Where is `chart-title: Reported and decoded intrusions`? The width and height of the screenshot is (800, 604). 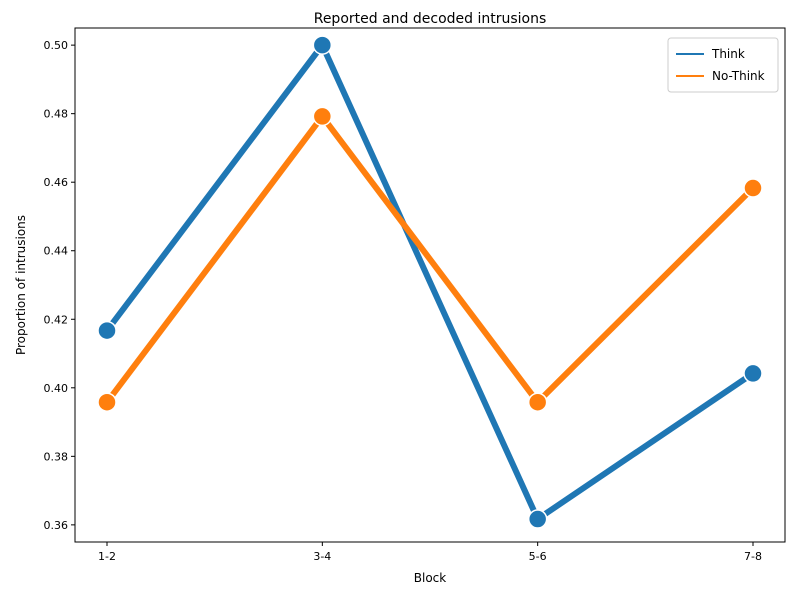
chart-title: Reported and decoded intrusions is located at coordinates (430, 19).